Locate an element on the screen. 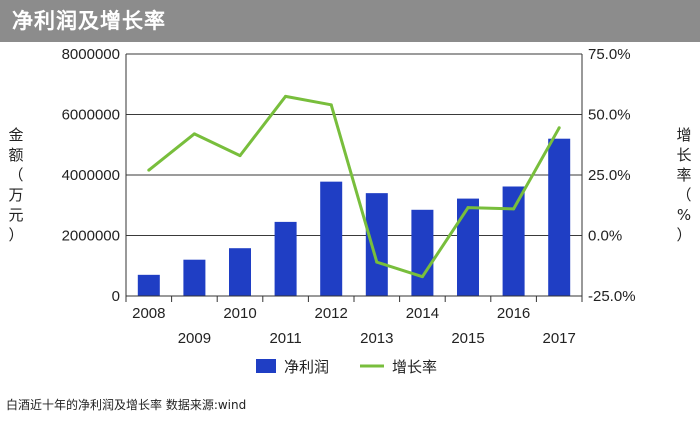 Image resolution: width=700 pixels, height=430 pixels. axis-title-char: 率 is located at coordinates (683, 175).